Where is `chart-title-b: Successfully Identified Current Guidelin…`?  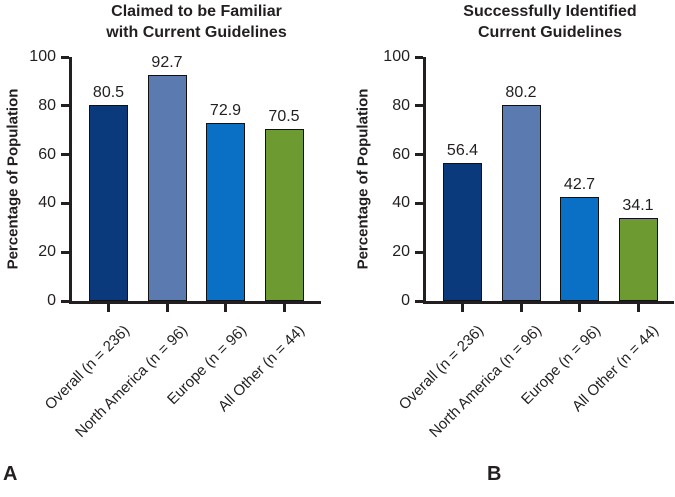
chart-title-b: Successfully Identified Current Guidelin… is located at coordinates (519, 22).